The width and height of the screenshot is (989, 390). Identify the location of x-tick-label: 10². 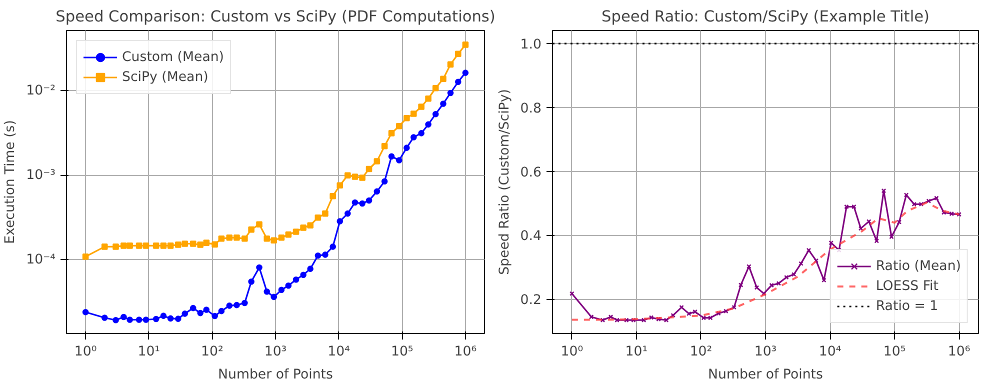
(212, 352).